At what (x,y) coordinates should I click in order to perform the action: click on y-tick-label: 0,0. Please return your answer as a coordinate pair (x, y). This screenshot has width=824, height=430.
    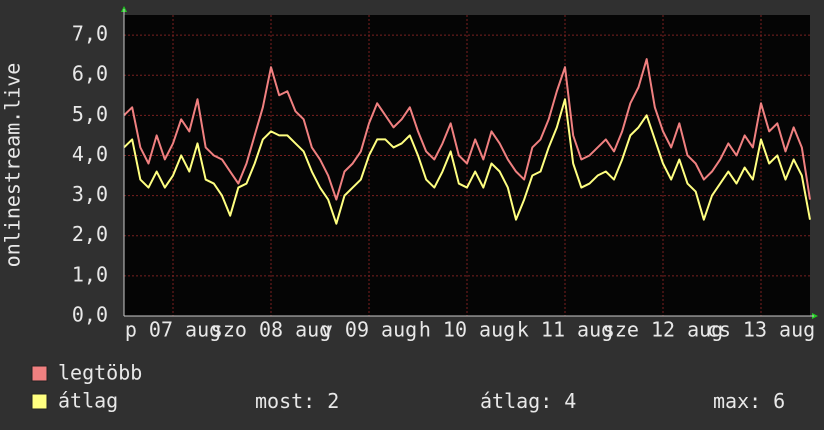
    Looking at the image, I should click on (90, 315).